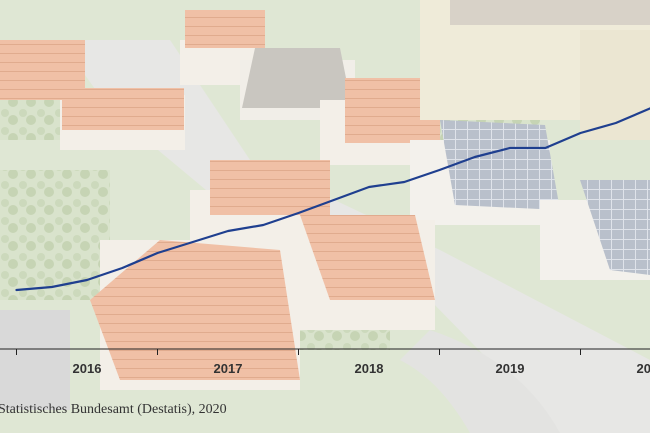 The height and width of the screenshot is (433, 650). What do you see at coordinates (369, 368) in the screenshot?
I see `x-tick-label: 2018` at bounding box center [369, 368].